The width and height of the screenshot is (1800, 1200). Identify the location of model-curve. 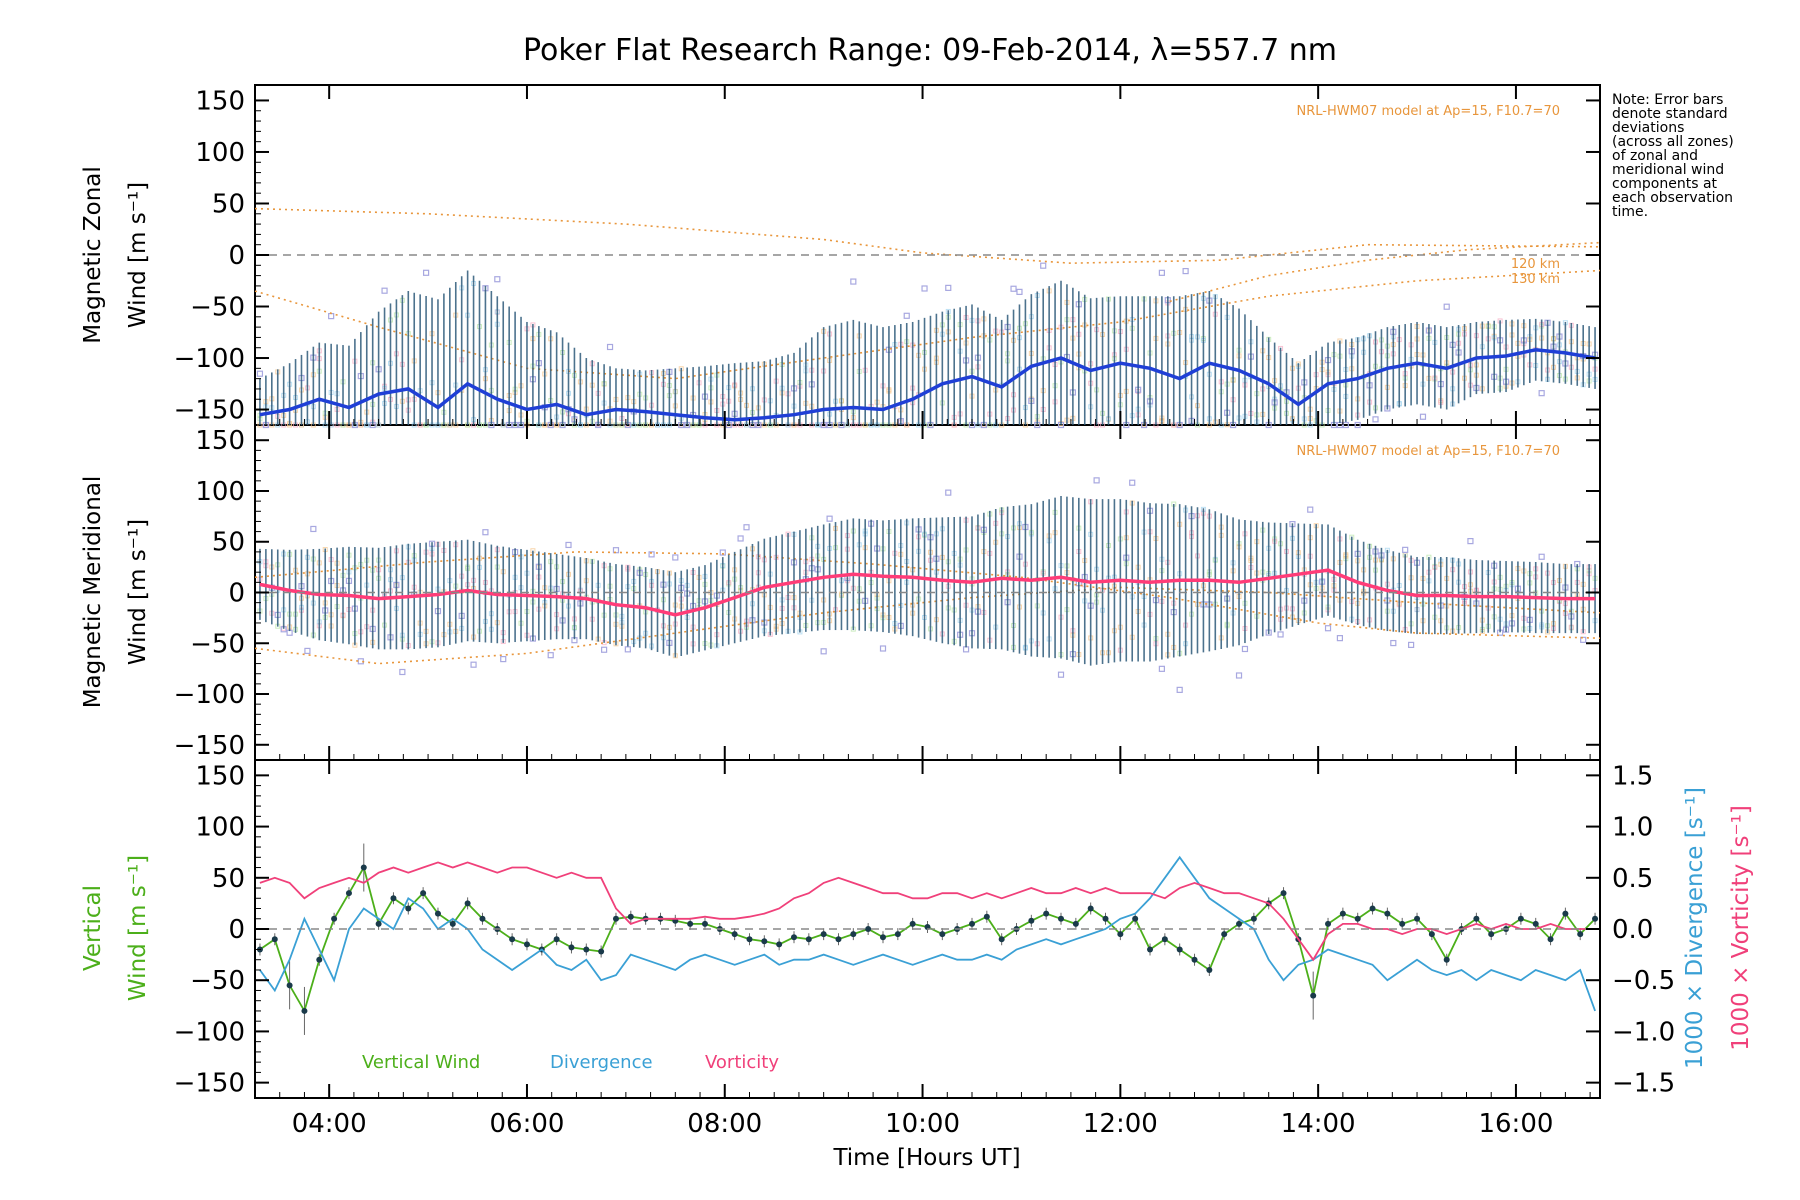
(927, 625).